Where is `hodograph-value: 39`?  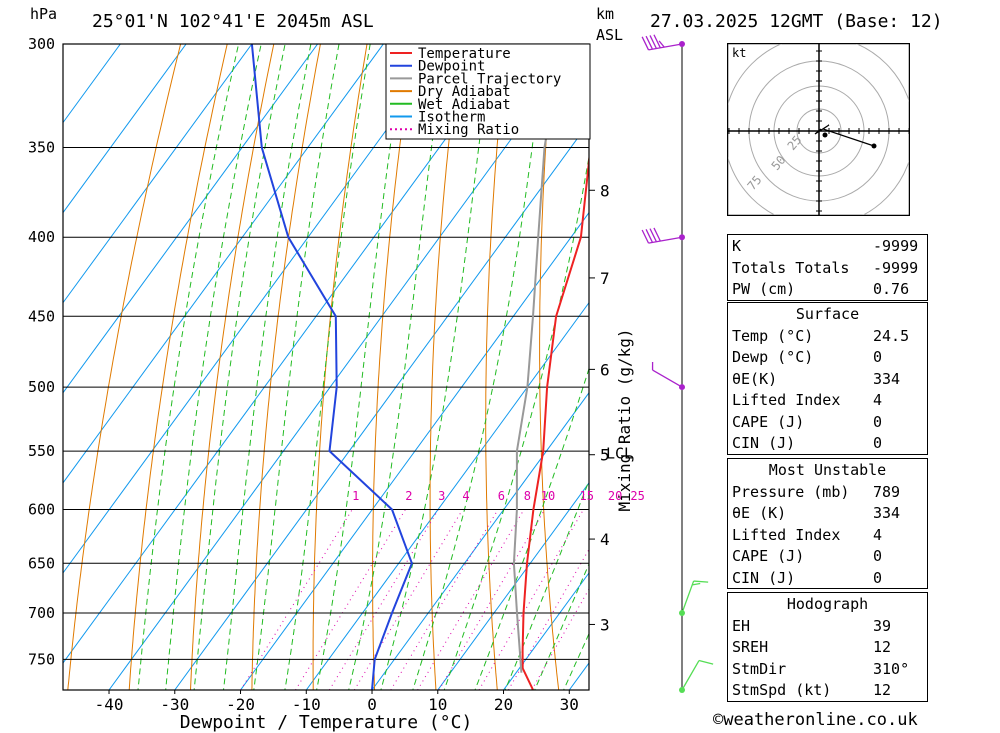
hodograph-value: 39 is located at coordinates (882, 625).